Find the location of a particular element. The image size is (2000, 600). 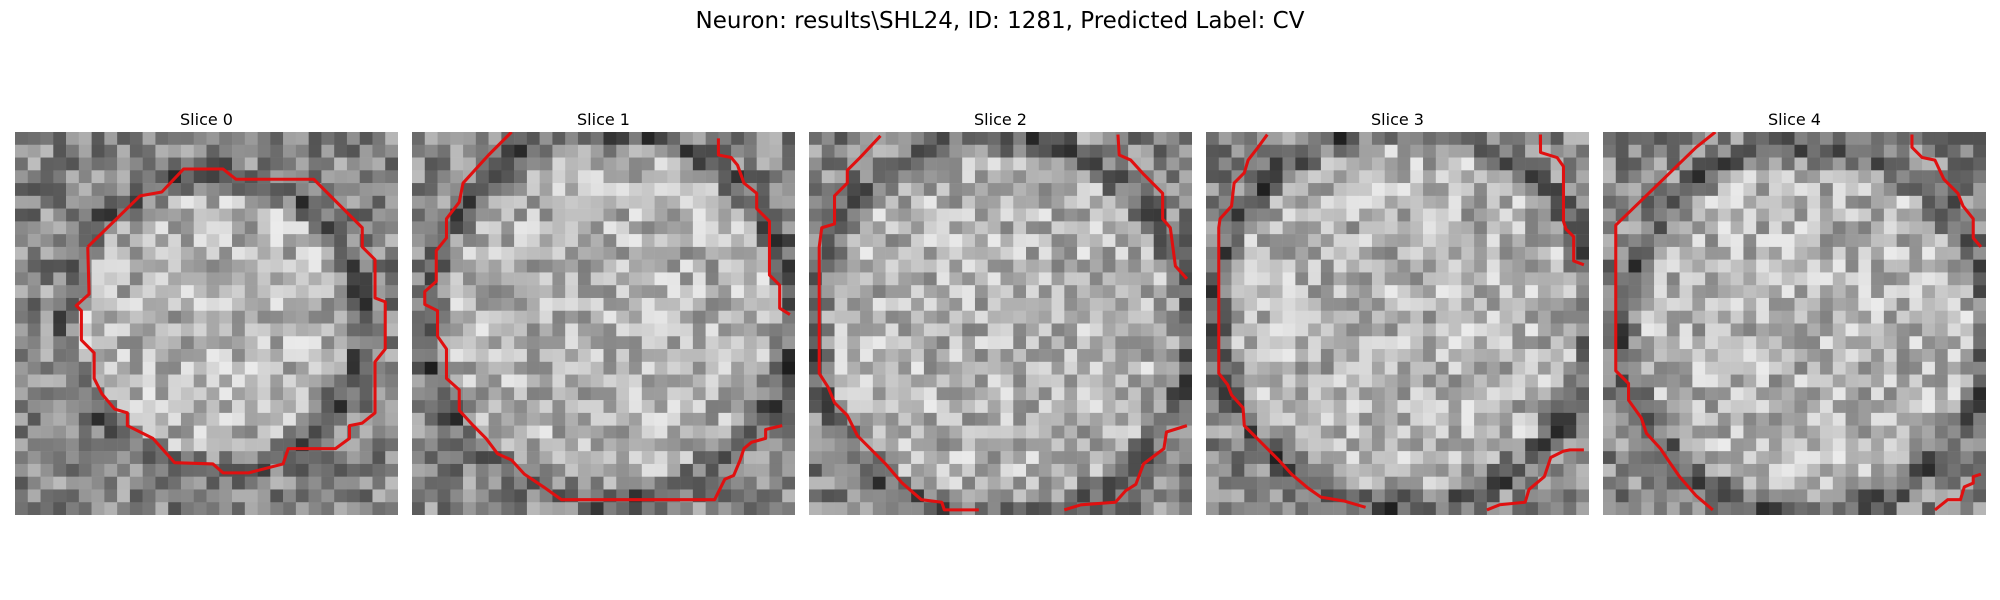

slice-panel-1: Slice 1 is located at coordinates (603, 311).